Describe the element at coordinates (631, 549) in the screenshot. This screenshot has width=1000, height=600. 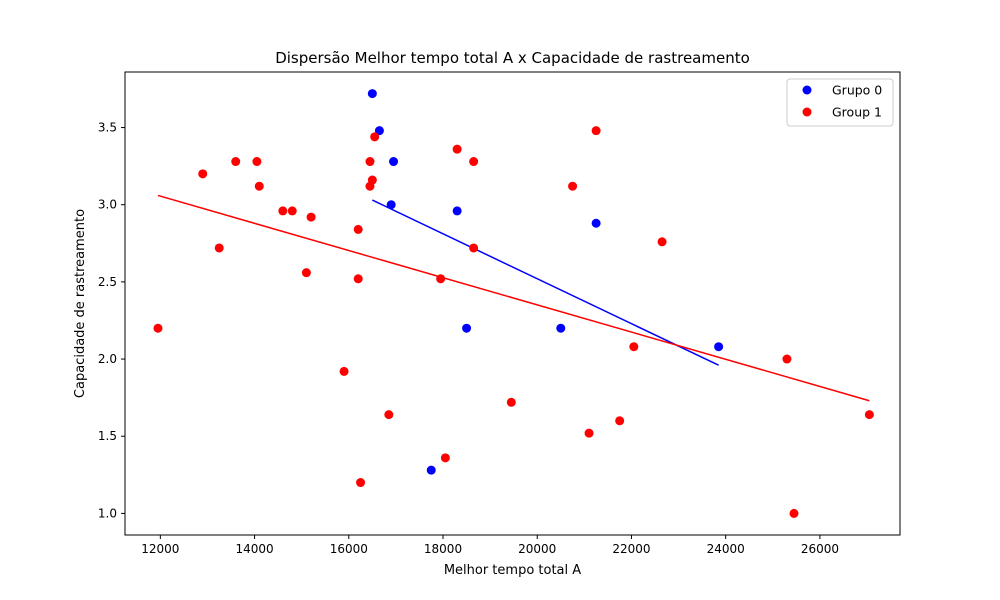
I see `x-tick-label: 22000` at that location.